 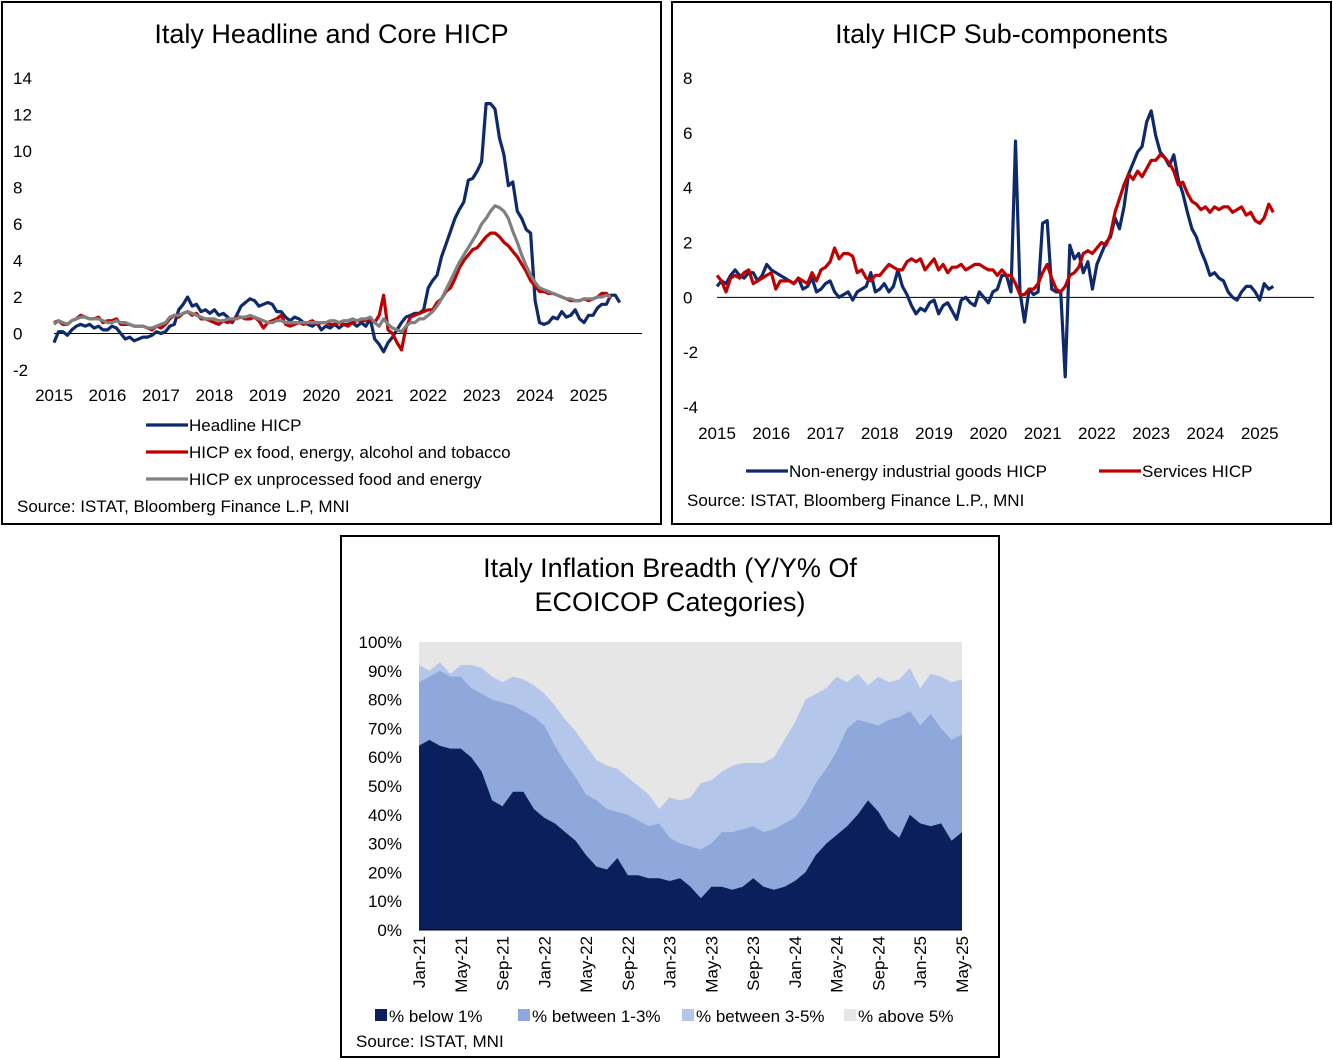 What do you see at coordinates (385, 901) in the screenshot?
I see `y-tick-label: 10%` at bounding box center [385, 901].